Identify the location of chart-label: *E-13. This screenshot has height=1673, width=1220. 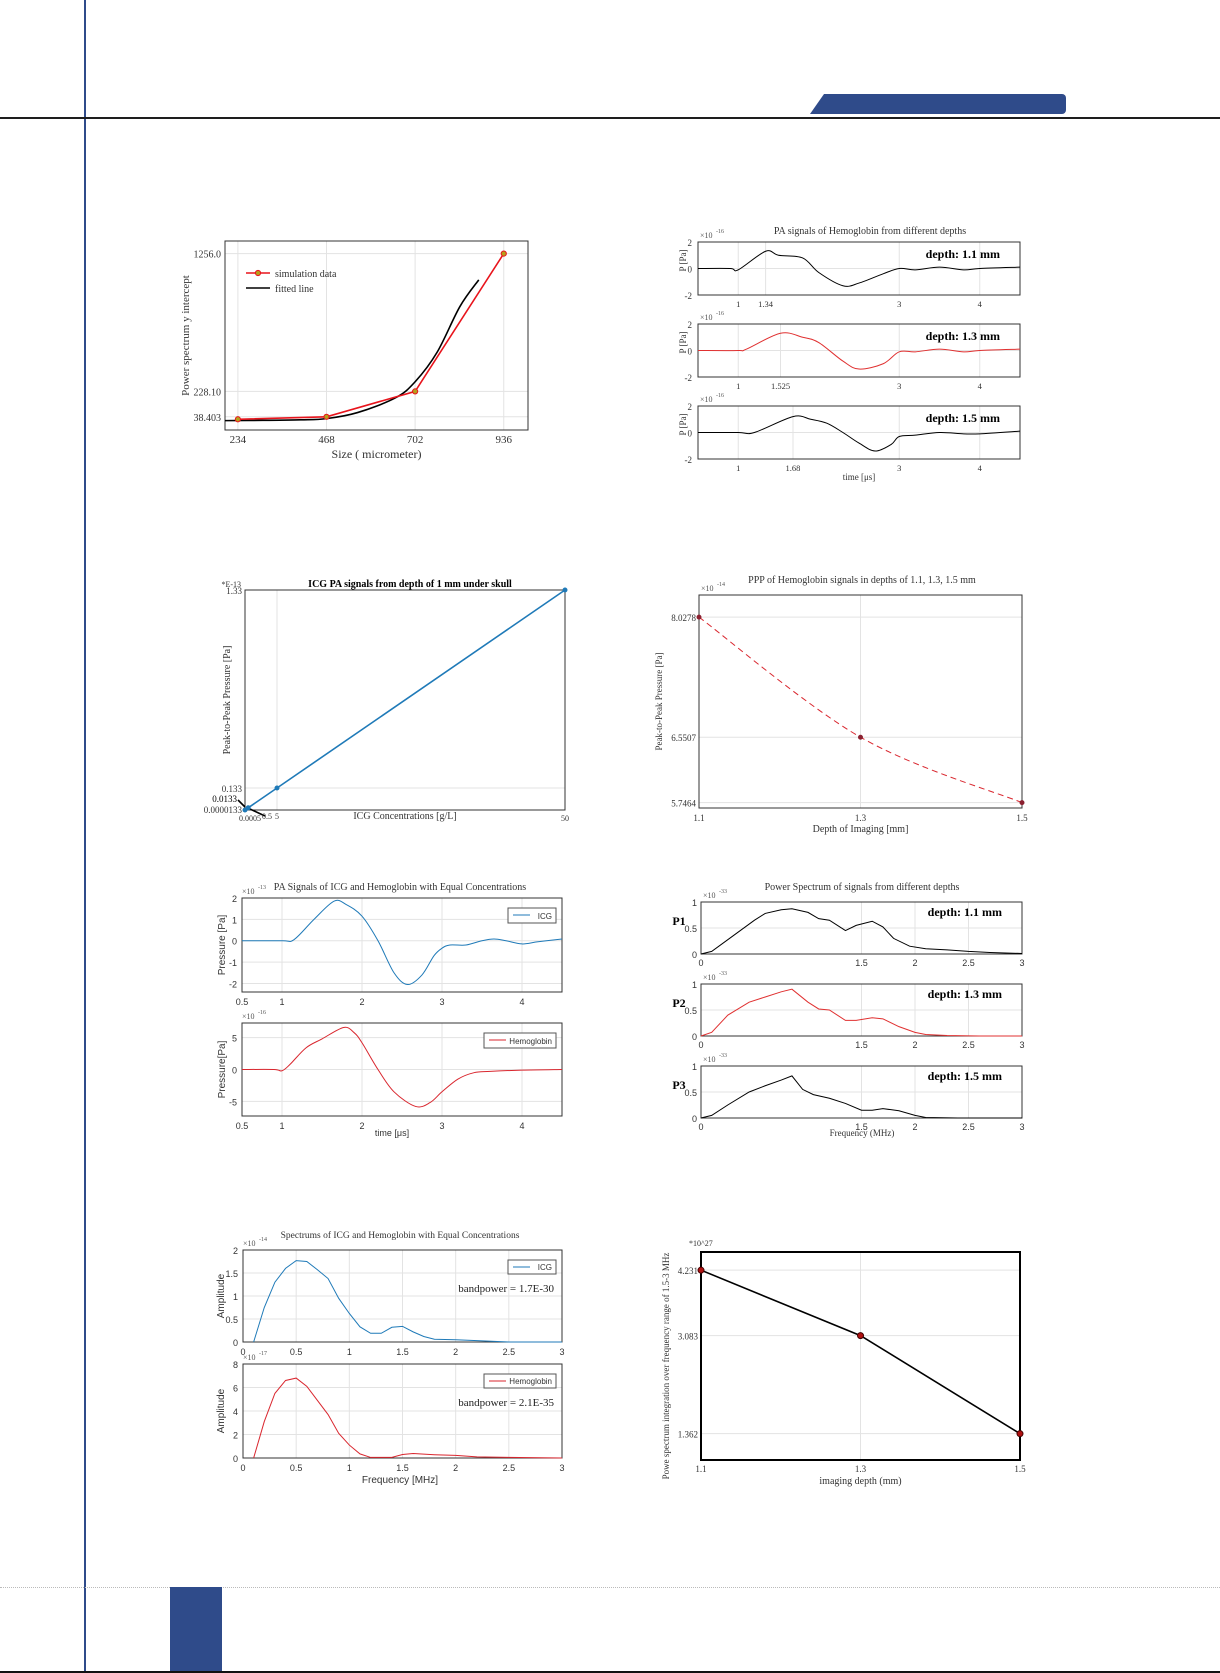
(231, 584).